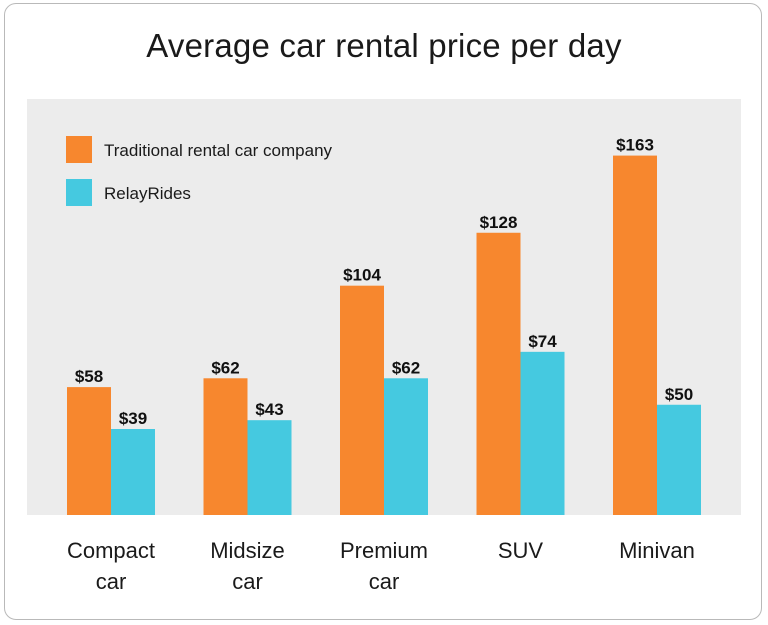 This screenshot has width=768, height=625. Describe the element at coordinates (247, 550) in the screenshot. I see `category-label-1-line-0: Midsize` at that location.